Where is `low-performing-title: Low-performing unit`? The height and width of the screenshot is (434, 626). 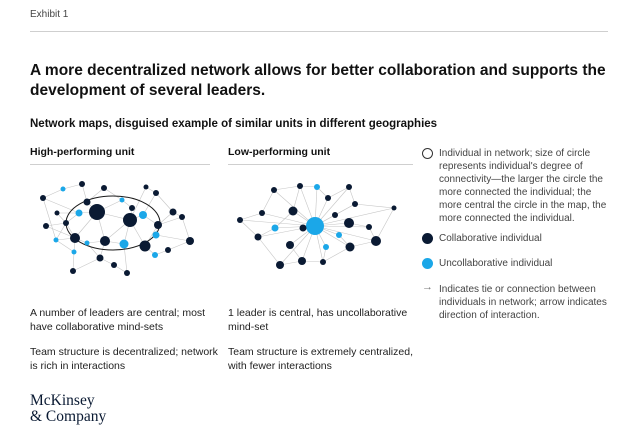
low-performing-title: Low-performing unit is located at coordinates (279, 152).